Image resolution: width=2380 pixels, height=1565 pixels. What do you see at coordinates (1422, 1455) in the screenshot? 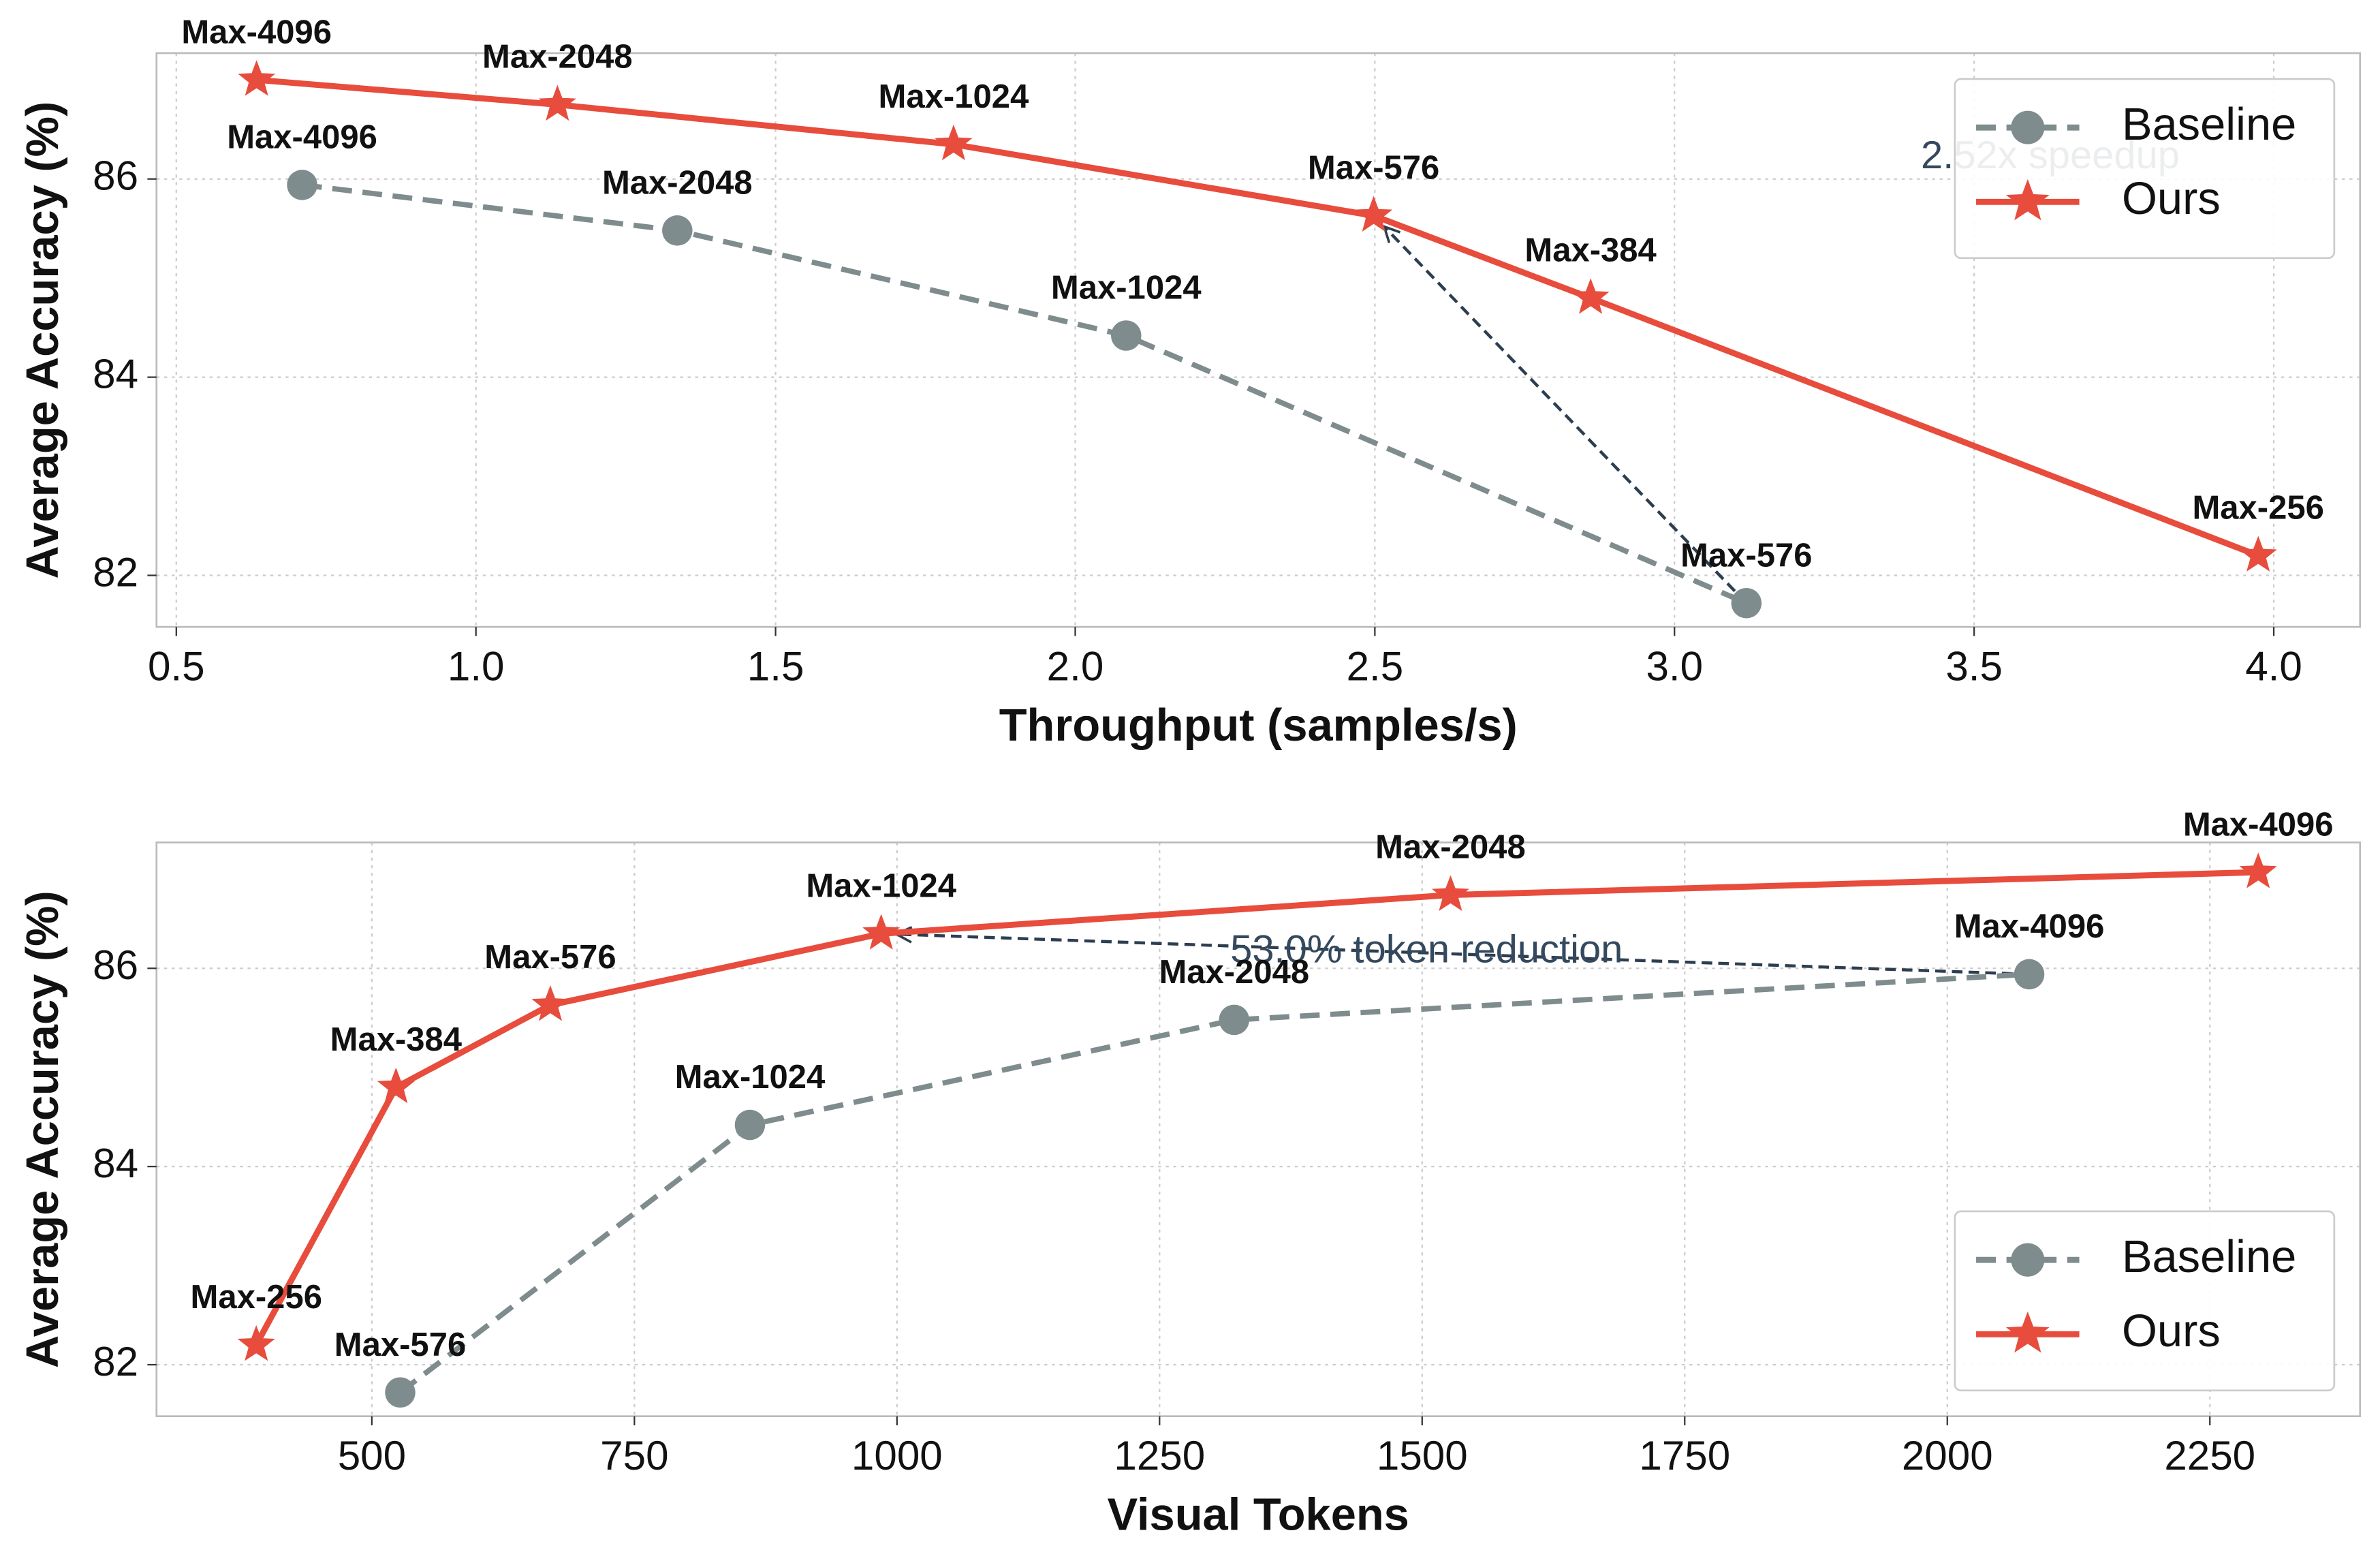
I see `x-tick-label: 1500` at bounding box center [1422, 1455].